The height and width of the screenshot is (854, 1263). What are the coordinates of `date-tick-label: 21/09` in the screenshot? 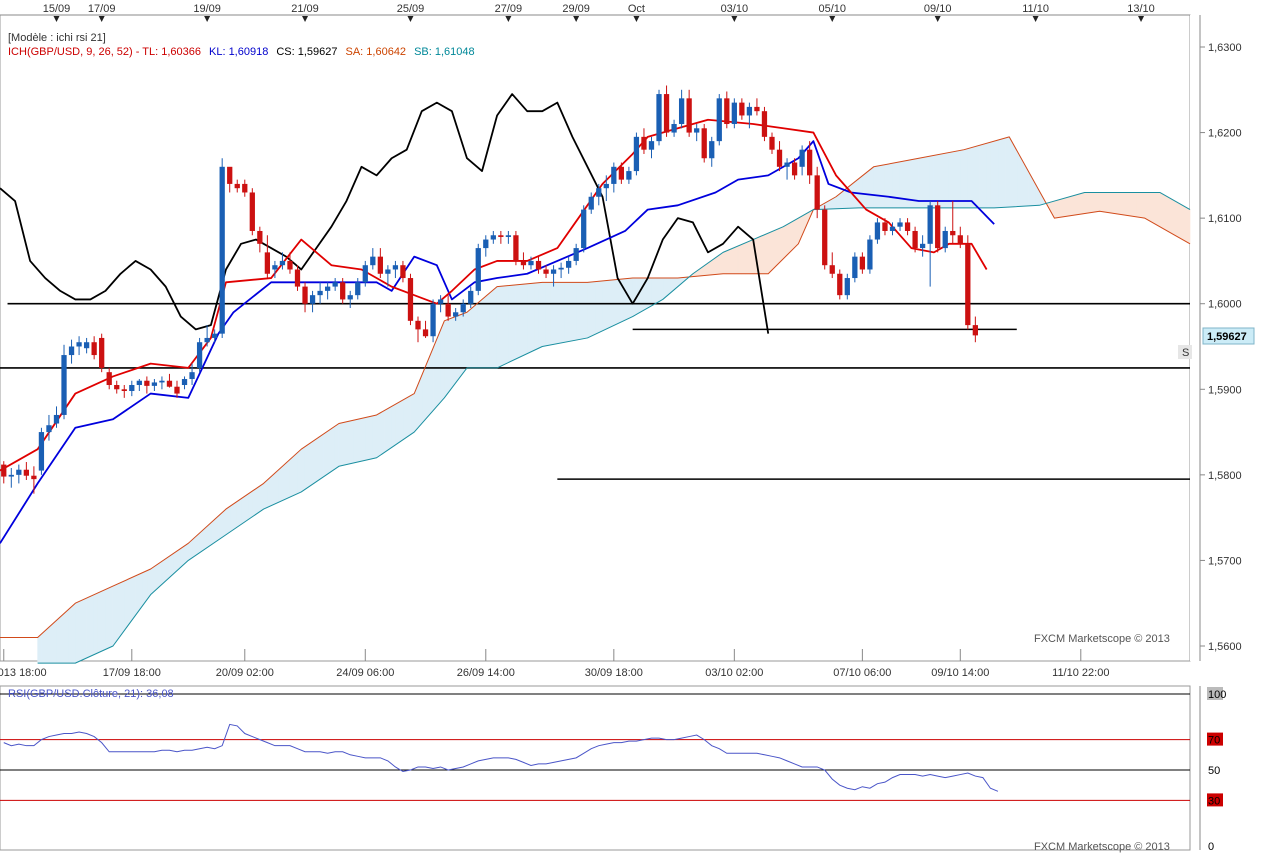 It's located at (305, 9).